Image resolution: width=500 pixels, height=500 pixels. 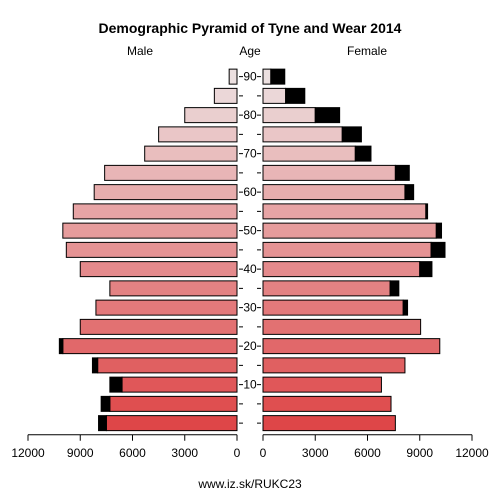 What do you see at coordinates (367, 453) in the screenshot?
I see `female-x-tick-label: 6000` at bounding box center [367, 453].